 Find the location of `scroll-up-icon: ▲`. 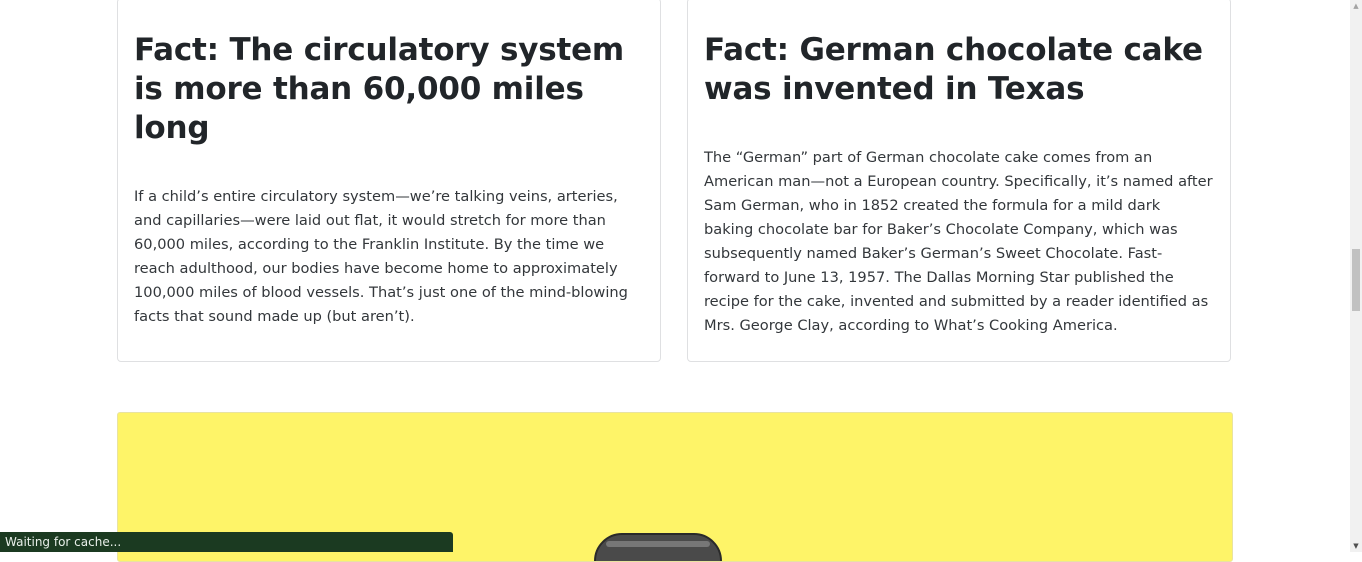

scroll-up-icon: ▲ is located at coordinates (1356, 6).